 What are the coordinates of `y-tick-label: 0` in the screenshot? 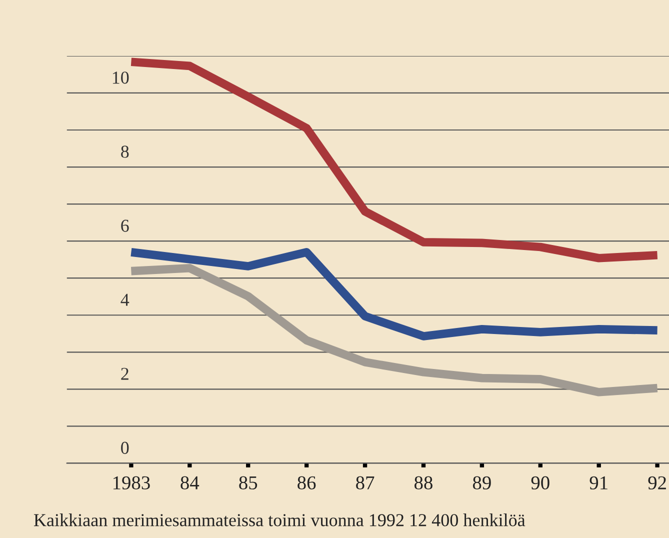 It's located at (125, 448).